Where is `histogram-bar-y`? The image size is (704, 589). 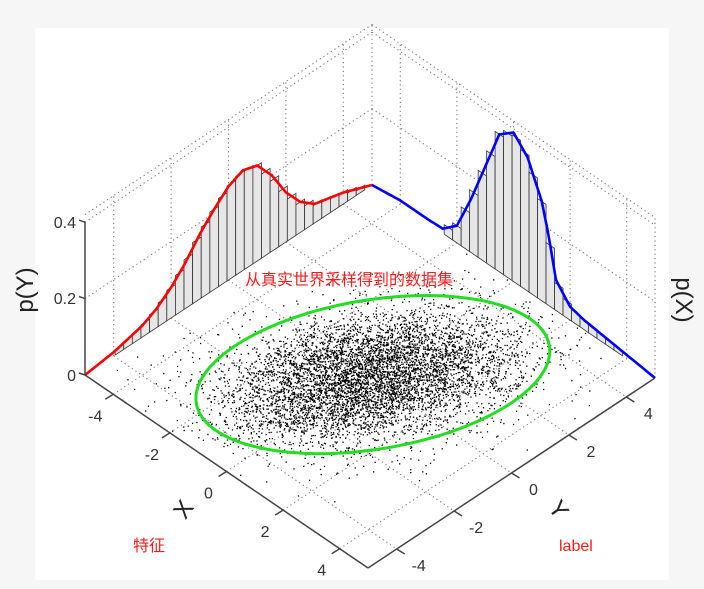 histogram-bar-y is located at coordinates (274, 214).